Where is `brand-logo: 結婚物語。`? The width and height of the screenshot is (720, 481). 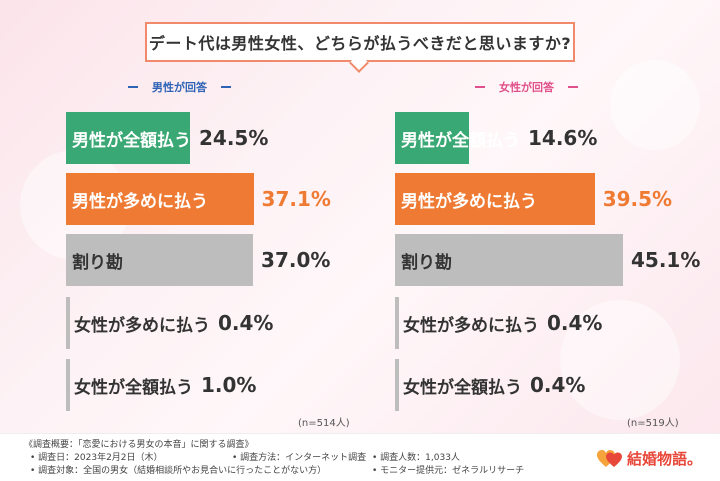
brand-logo: 結婚物語。 is located at coordinates (649, 458).